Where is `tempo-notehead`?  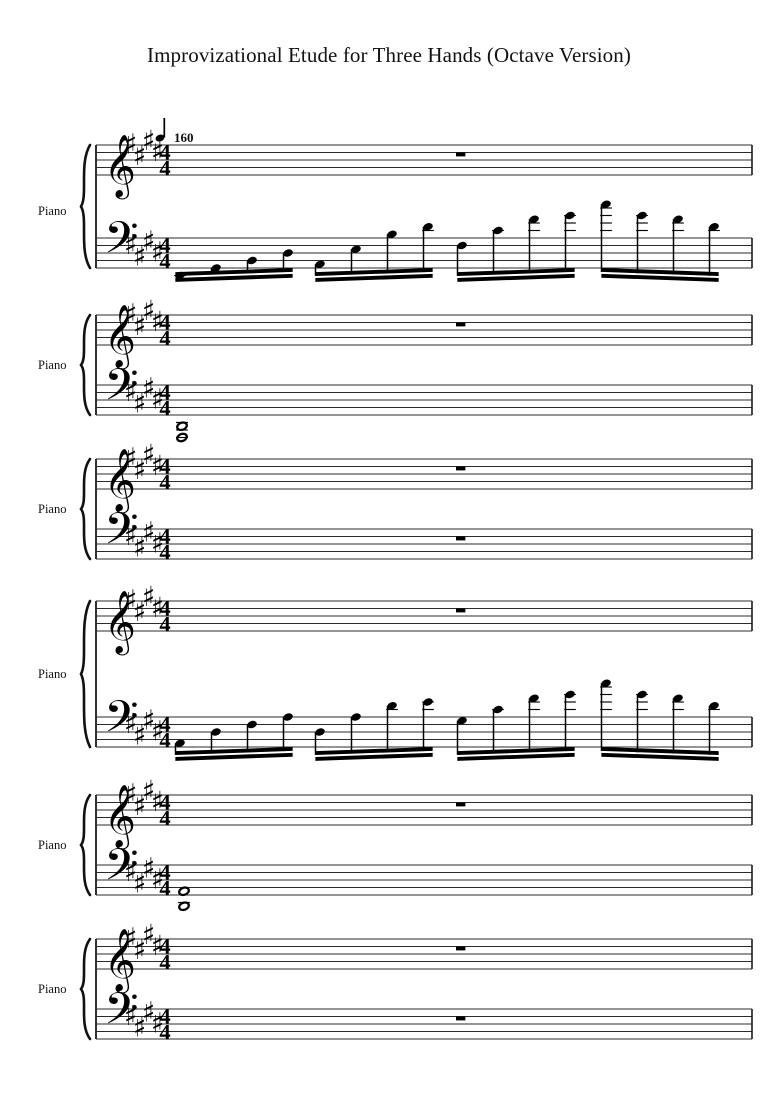 tempo-notehead is located at coordinates (160, 138).